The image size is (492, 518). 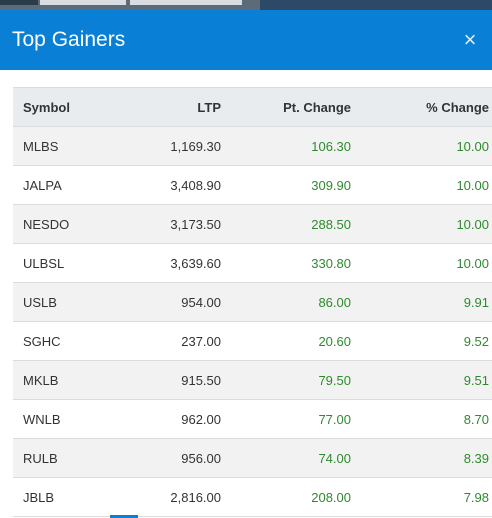 What do you see at coordinates (426, 341) in the screenshot?
I see `pct-change-cell: 9.52` at bounding box center [426, 341].